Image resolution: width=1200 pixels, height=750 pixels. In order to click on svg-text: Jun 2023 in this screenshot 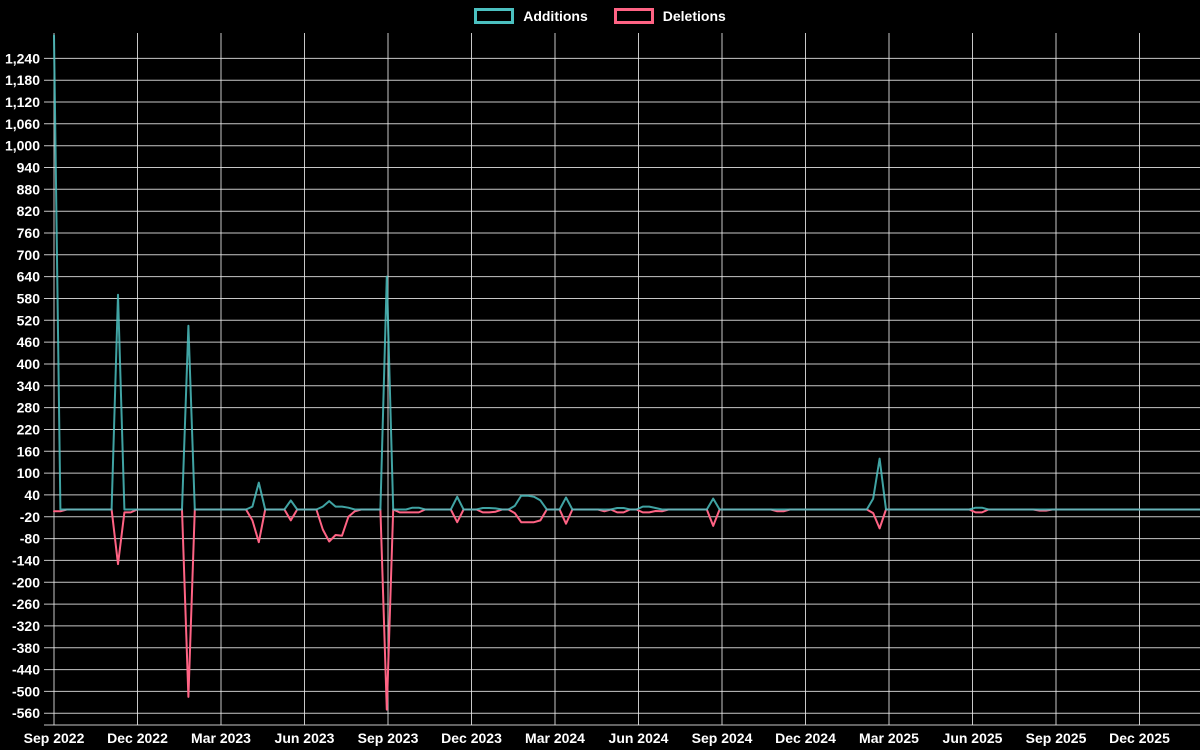, I will do `click(305, 738)`.